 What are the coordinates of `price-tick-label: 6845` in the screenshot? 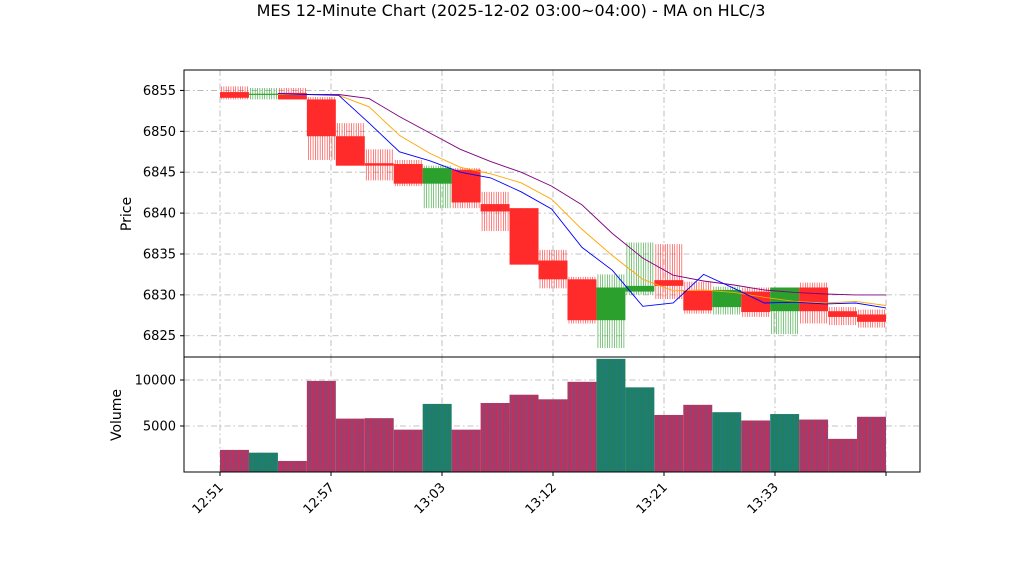 It's located at (159, 173).